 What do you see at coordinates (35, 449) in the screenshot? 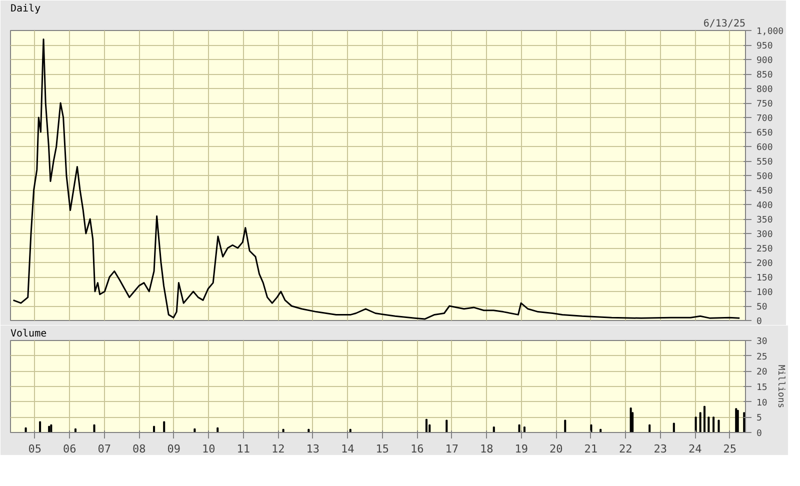
I see `x-tick-label: 05` at bounding box center [35, 449].